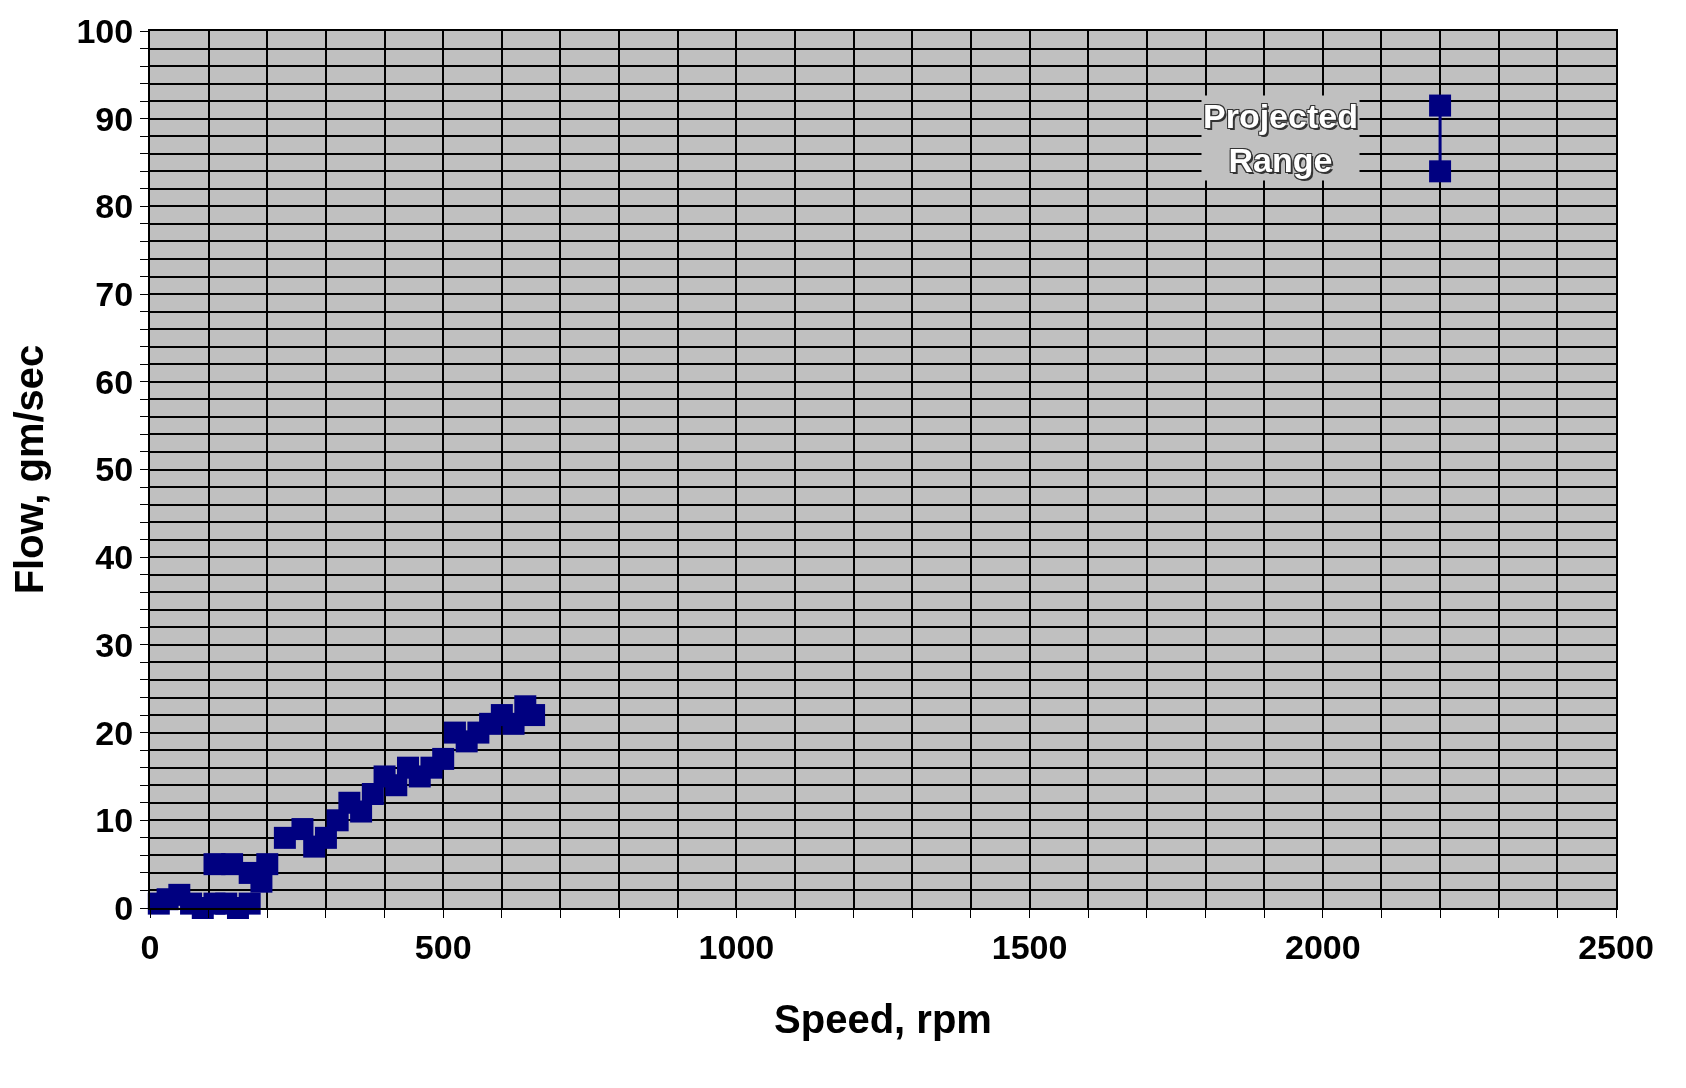 This screenshot has height=1088, width=1686. What do you see at coordinates (114, 294) in the screenshot?
I see `y-tick-label: 70` at bounding box center [114, 294].